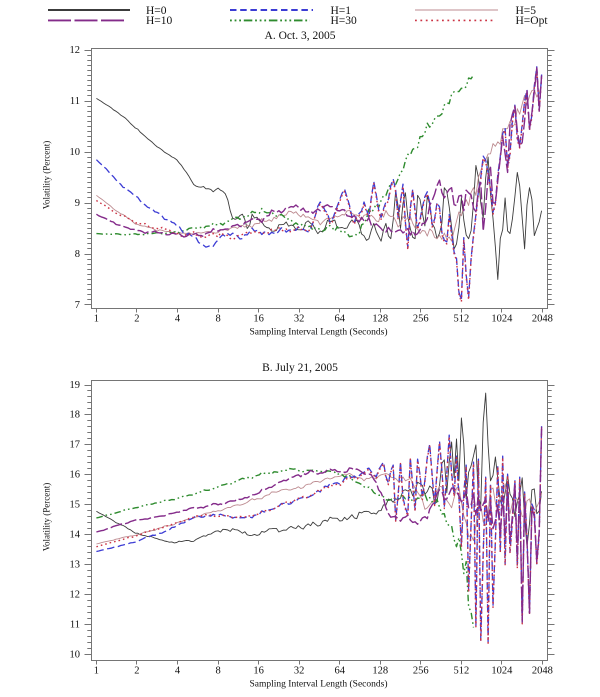 This screenshot has width=600, height=697. What do you see at coordinates (75, 445) in the screenshot?
I see `svg-text: 17` at bounding box center [75, 445].